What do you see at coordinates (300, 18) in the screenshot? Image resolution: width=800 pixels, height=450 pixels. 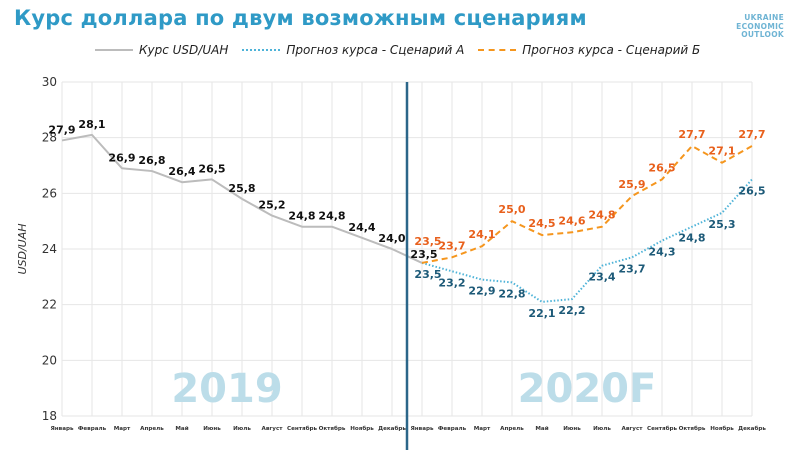 I see `chart-title: Курс доллара по двум возможным сценариям` at bounding box center [300, 18].